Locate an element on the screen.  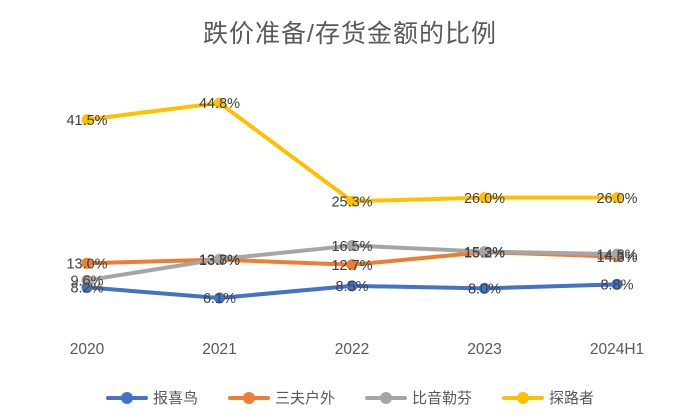
legend-label: 报喜鸟 is located at coordinates (175, 398).